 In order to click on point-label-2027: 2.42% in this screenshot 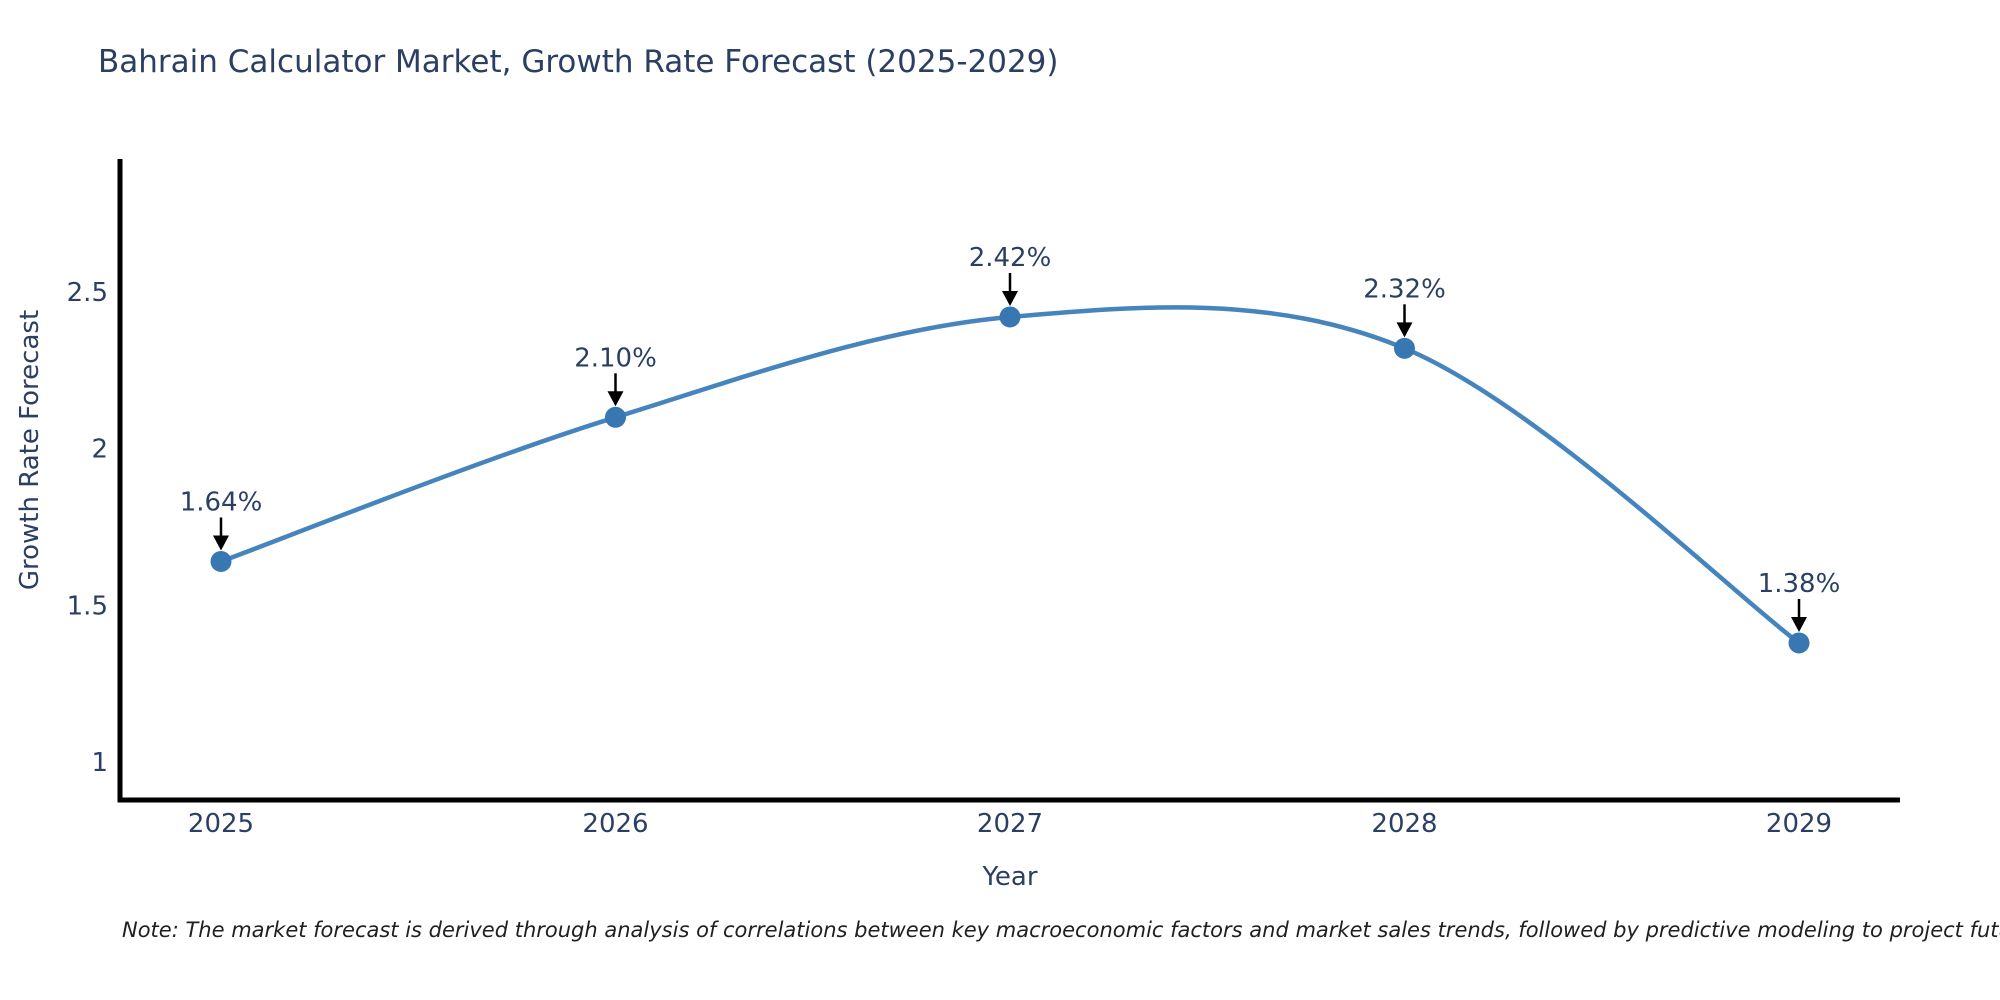, I will do `click(1010, 258)`.